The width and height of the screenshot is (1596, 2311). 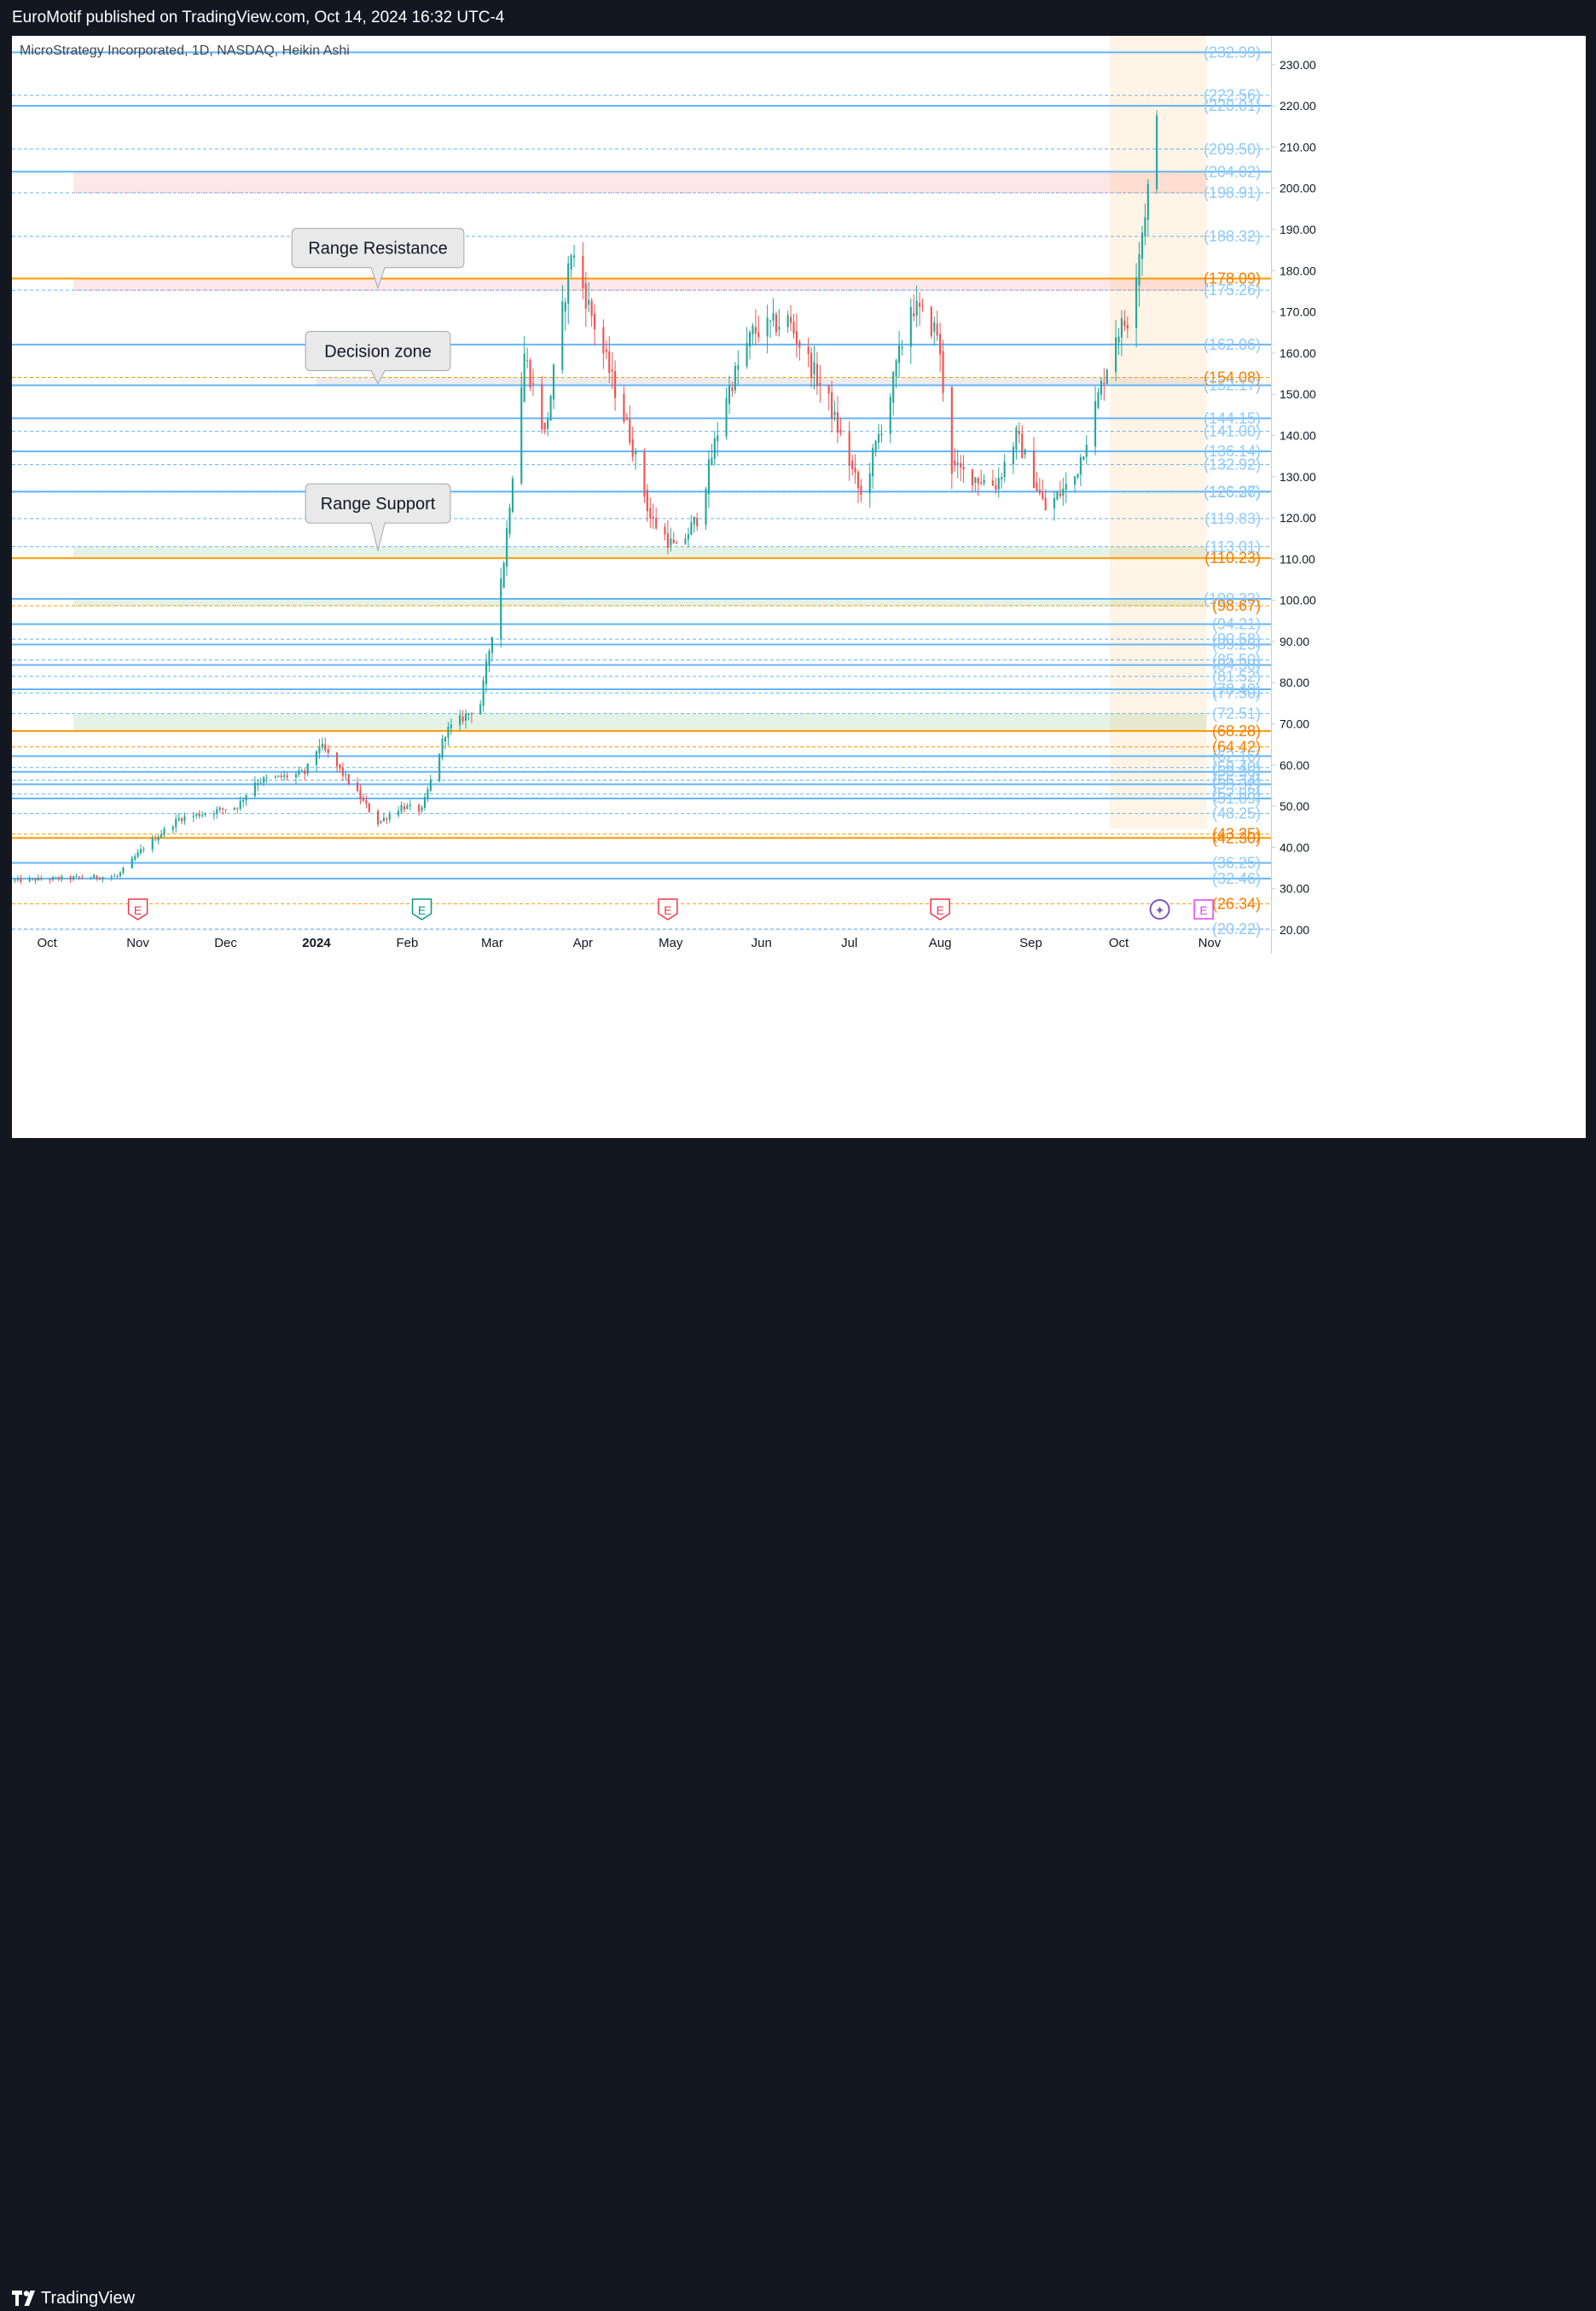 What do you see at coordinates (1294, 724) in the screenshot?
I see `y-tick-label: 70.00` at bounding box center [1294, 724].